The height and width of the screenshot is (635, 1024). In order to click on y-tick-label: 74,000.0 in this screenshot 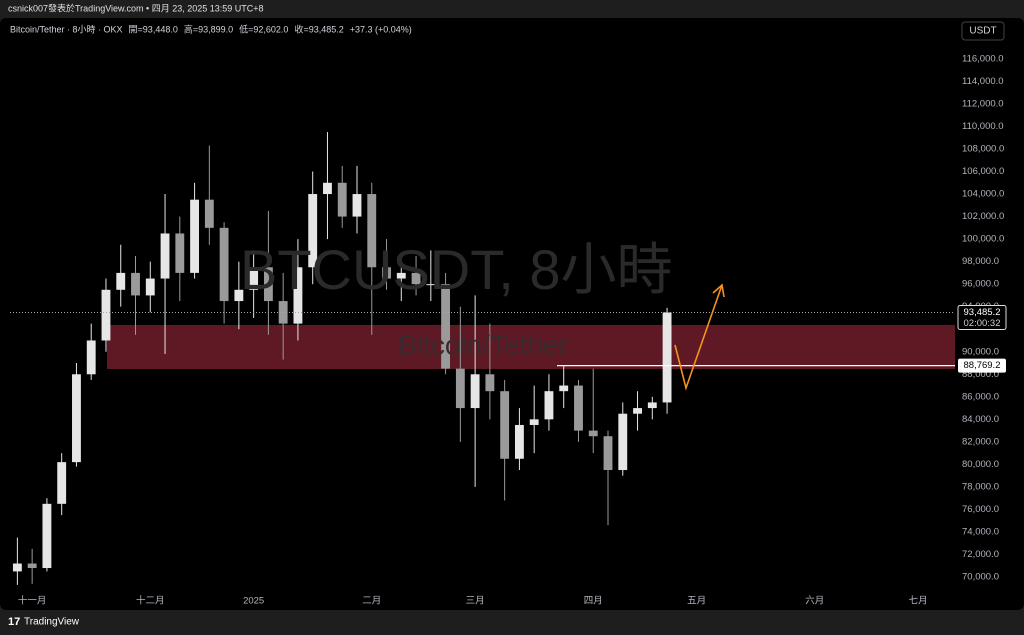, I will do `click(980, 532)`.